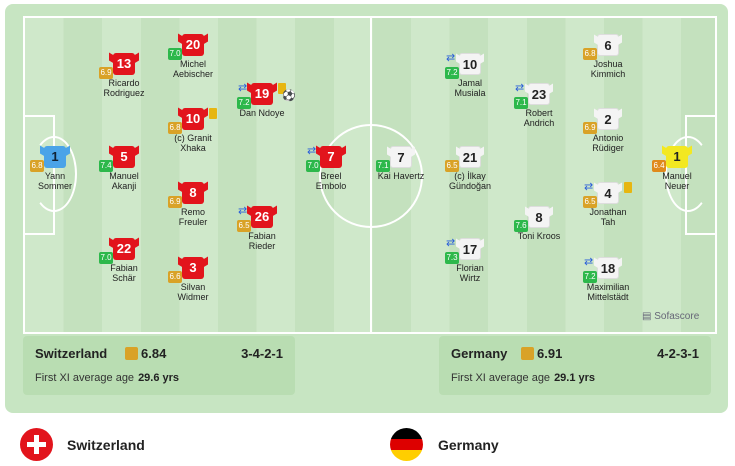 The height and width of the screenshot is (466, 735). I want to click on player-home-26: ⇄ 26 6.5 Fabian Rieder, so click(262, 228).